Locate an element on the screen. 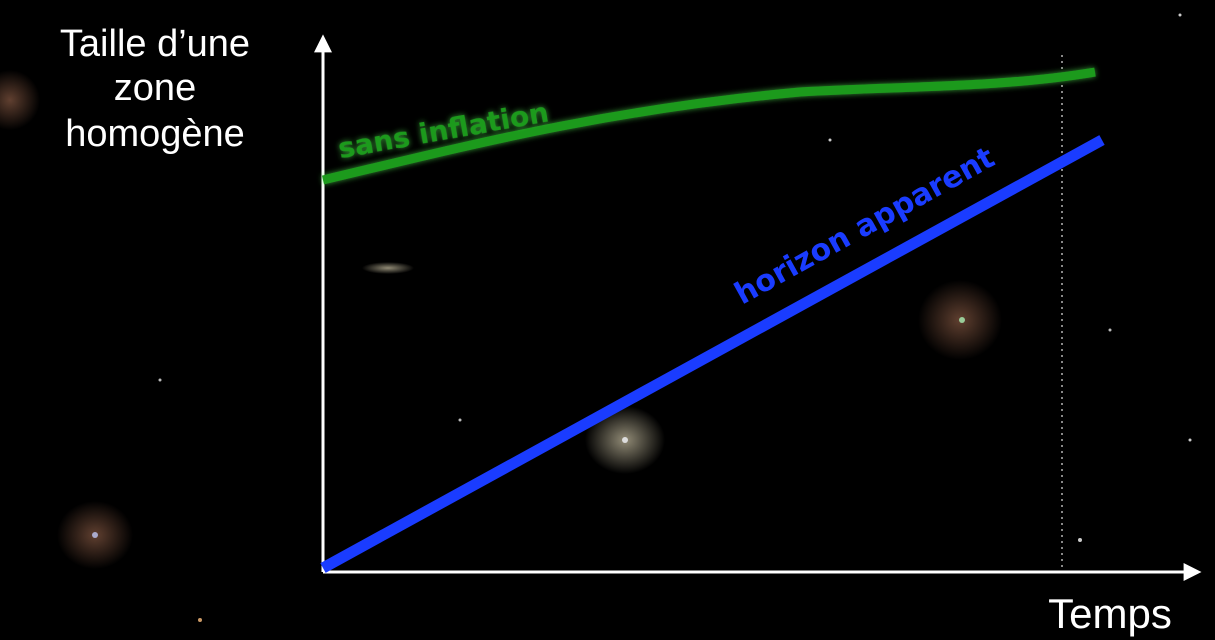 The width and height of the screenshot is (1215, 640). y-axis-label-line: homogène is located at coordinates (155, 134).